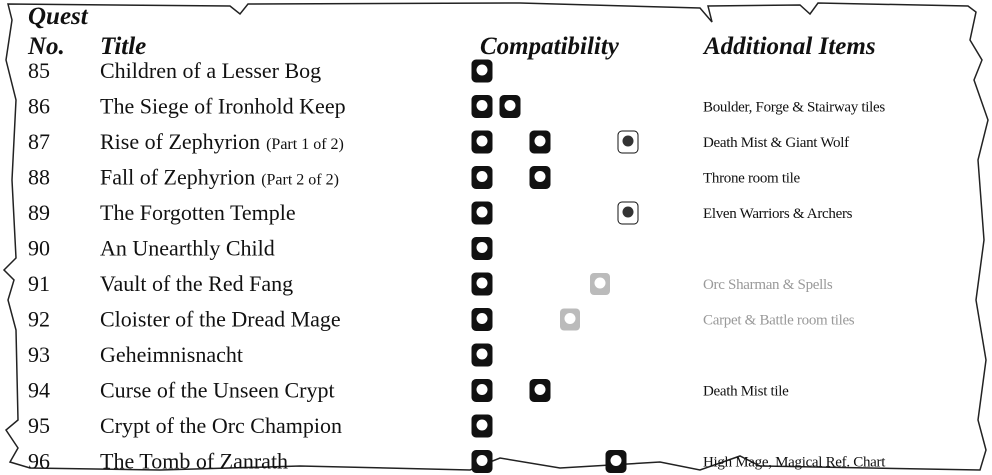 The height and width of the screenshot is (475, 992). Describe the element at coordinates (39, 106) in the screenshot. I see `quest-number: 86` at that location.